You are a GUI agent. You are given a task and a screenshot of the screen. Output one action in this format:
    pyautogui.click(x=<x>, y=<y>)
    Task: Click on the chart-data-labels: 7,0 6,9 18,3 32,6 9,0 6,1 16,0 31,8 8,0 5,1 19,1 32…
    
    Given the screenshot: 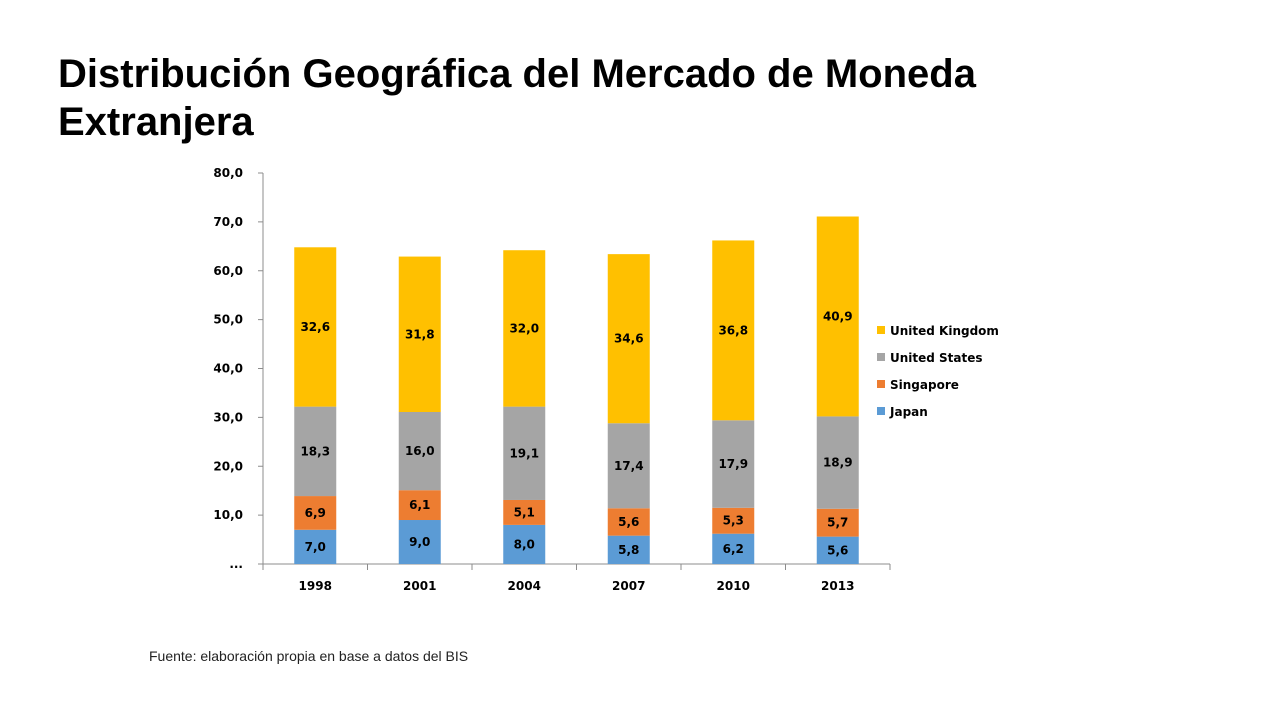 What is the action you would take?
    pyautogui.click(x=576, y=433)
    